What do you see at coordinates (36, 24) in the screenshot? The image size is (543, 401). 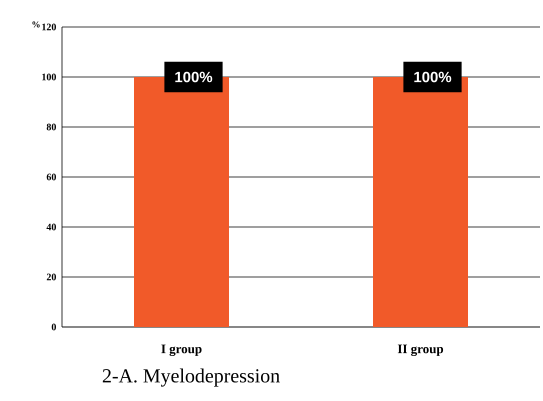 I see `y-axis-title: %` at bounding box center [36, 24].